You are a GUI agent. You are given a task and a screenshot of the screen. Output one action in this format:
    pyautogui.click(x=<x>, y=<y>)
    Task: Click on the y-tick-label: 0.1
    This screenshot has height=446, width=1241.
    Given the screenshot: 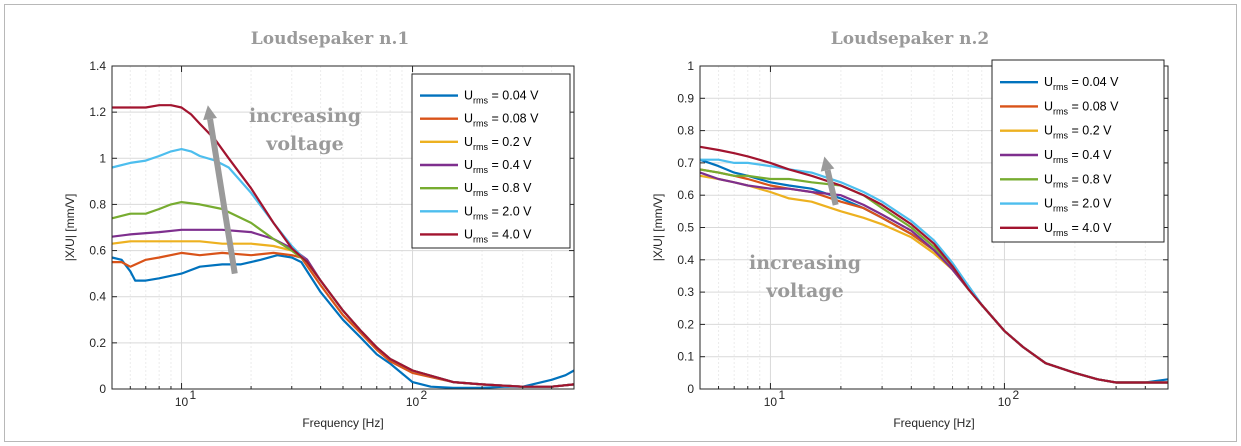 What is the action you would take?
    pyautogui.click(x=685, y=357)
    